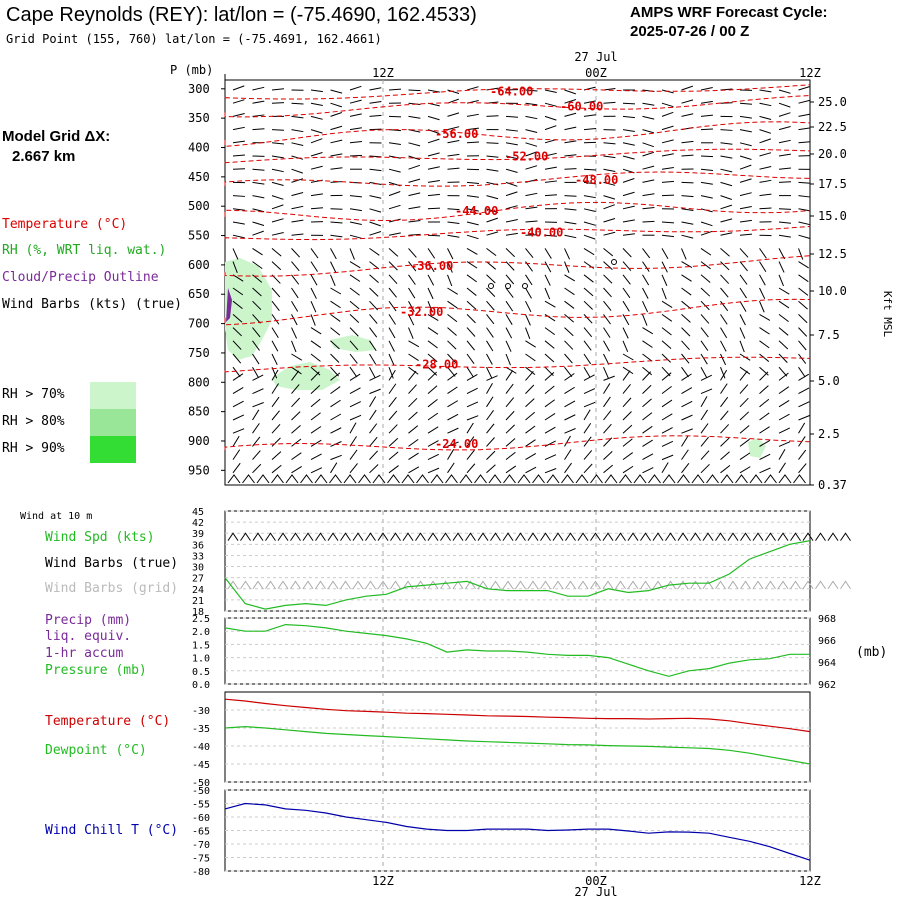 The width and height of the screenshot is (900, 900). What do you see at coordinates (198, 534) in the screenshot?
I see `panel-y-tick-label: 39` at bounding box center [198, 534].